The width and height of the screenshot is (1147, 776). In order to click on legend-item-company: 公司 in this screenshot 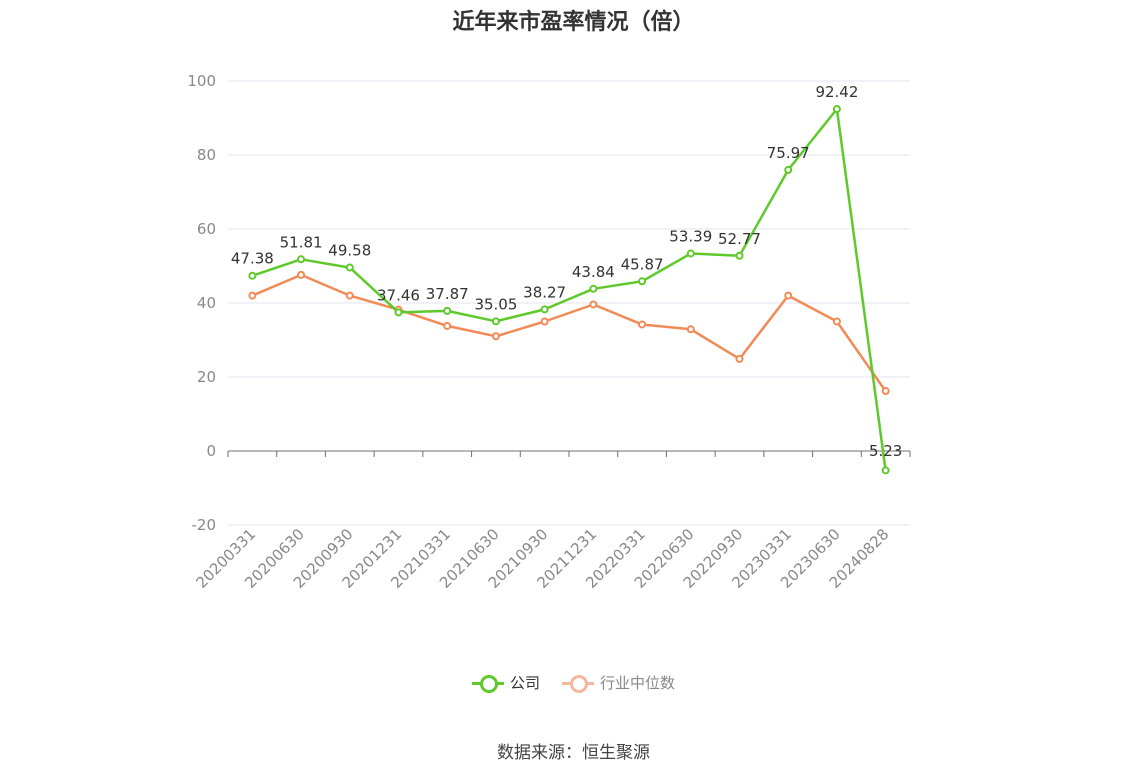, I will do `click(505, 682)`.